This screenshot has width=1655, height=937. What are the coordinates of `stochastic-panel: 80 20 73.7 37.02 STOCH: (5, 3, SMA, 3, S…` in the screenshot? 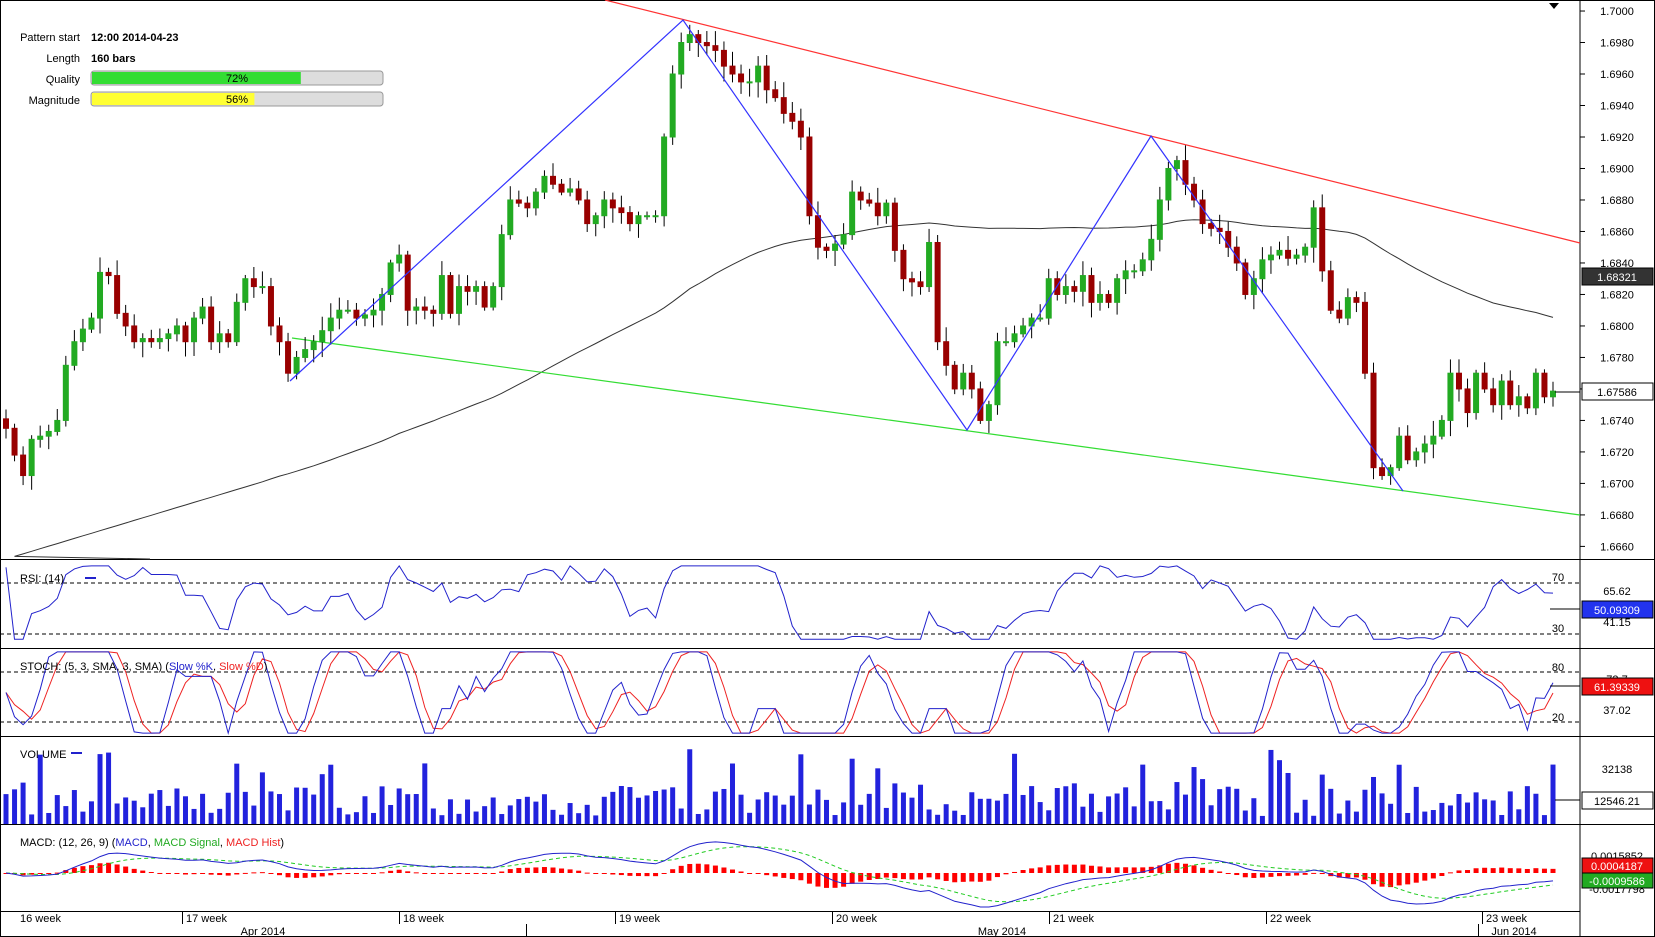 It's located at (827, 693).